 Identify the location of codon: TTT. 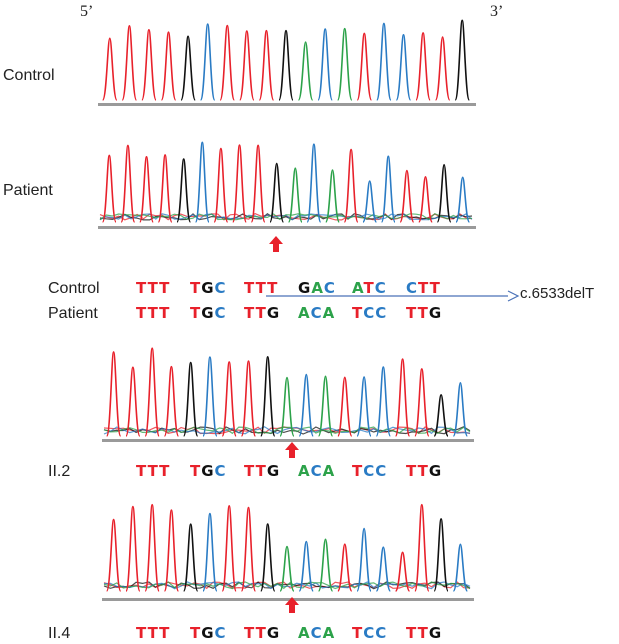
(153, 633).